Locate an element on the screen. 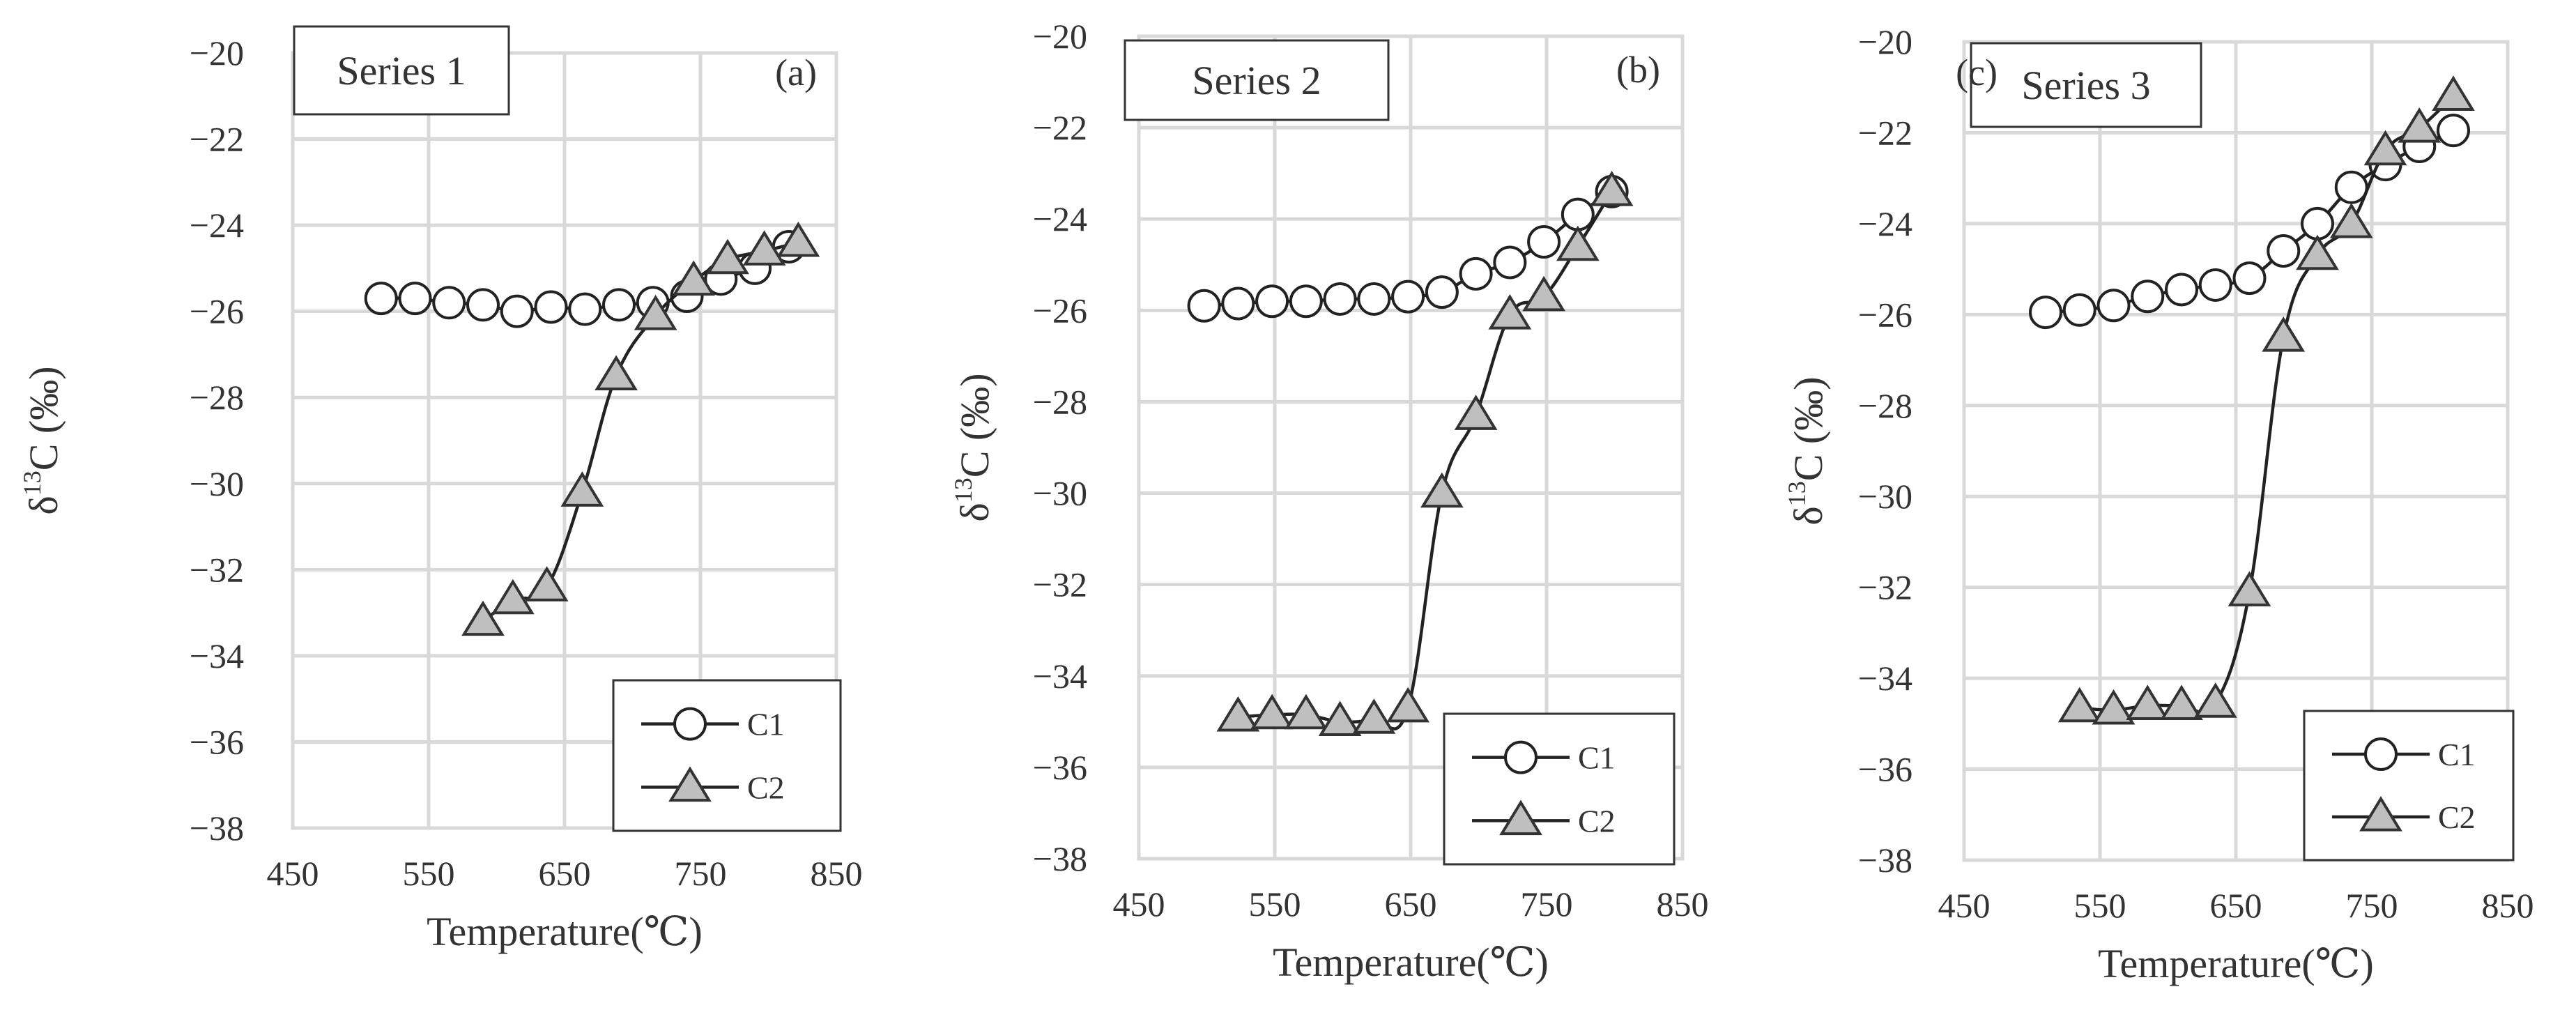 Image resolution: width=2576 pixels, height=1026 pixels. series-tag-label: Series 3 is located at coordinates (2085, 85).